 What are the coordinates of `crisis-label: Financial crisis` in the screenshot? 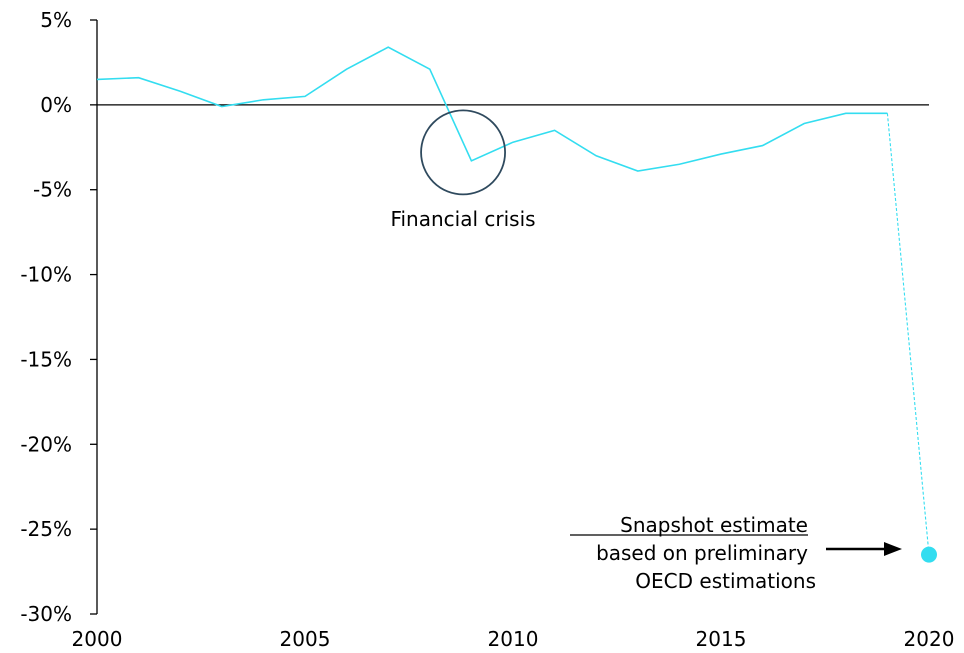 It's located at (462, 219).